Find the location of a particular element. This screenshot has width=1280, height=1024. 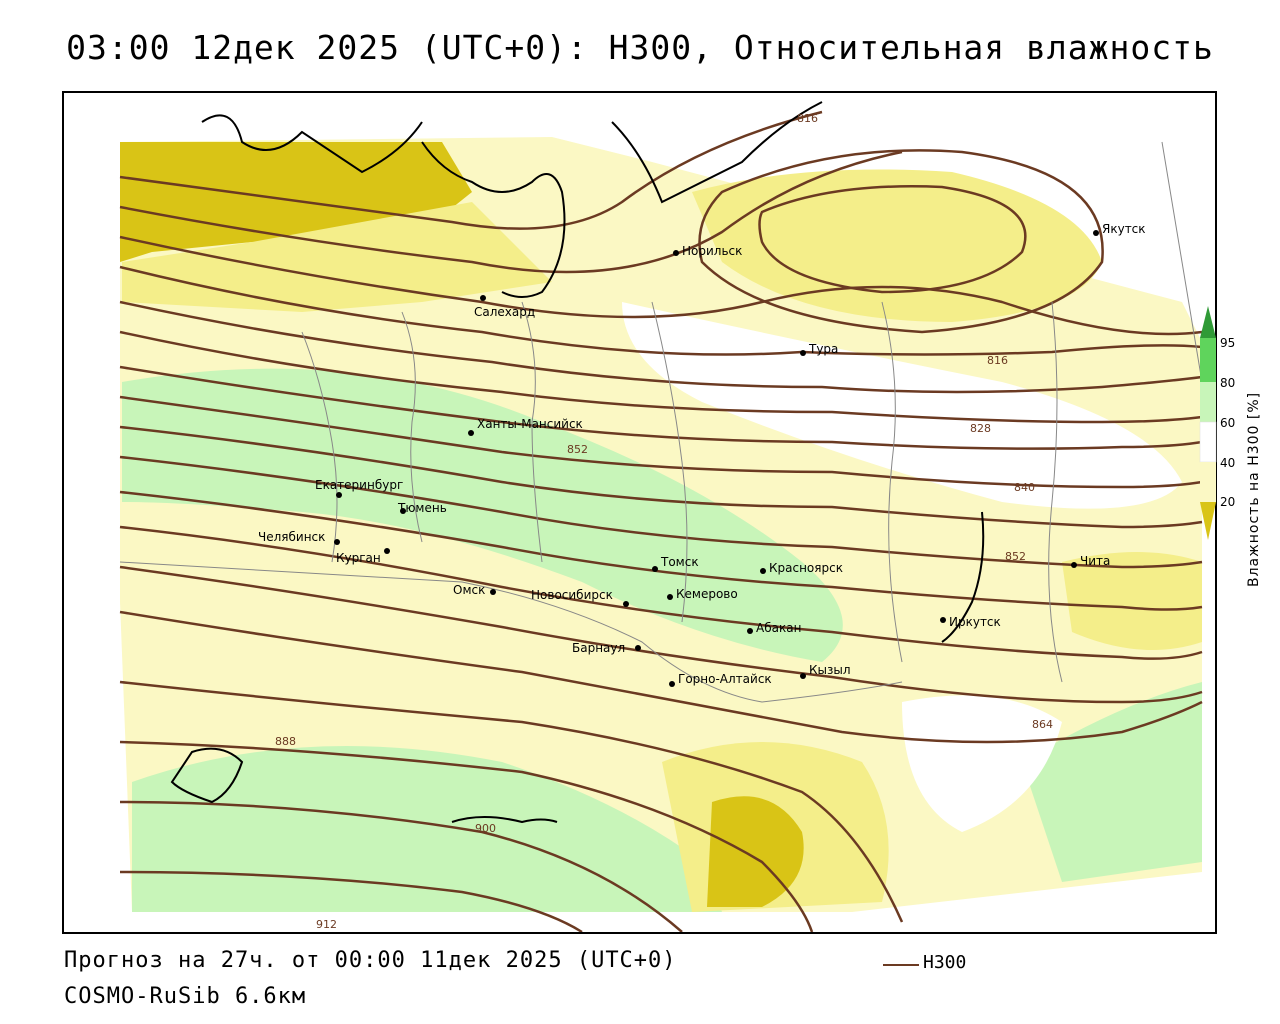

svg-text: Кызыл is located at coordinates (830, 670).